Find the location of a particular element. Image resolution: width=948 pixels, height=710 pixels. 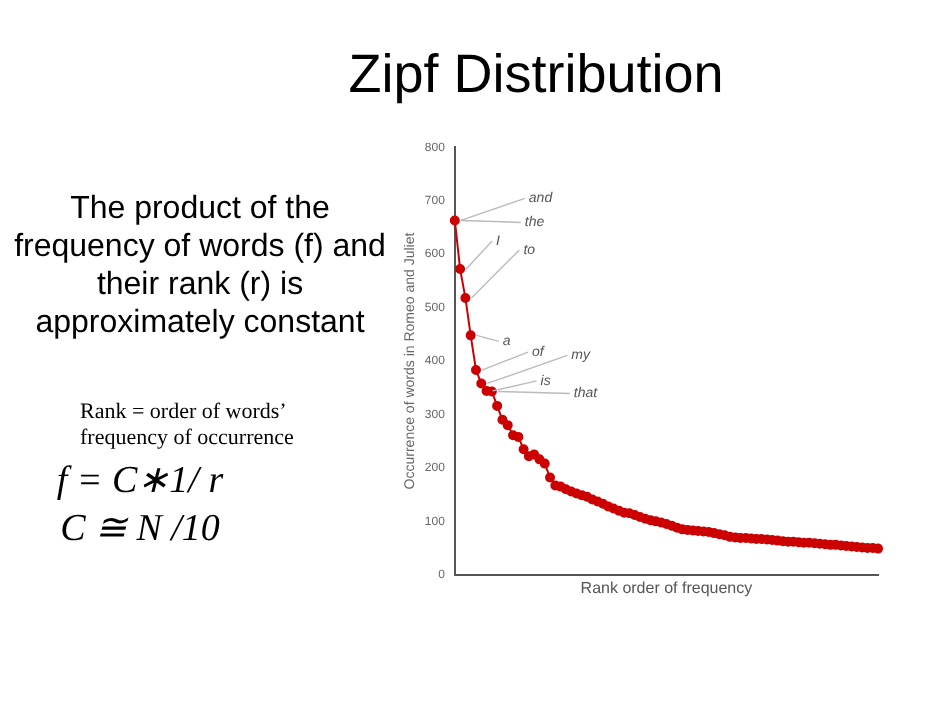

text: C ≅ N /10 is located at coordinates (140, 529).